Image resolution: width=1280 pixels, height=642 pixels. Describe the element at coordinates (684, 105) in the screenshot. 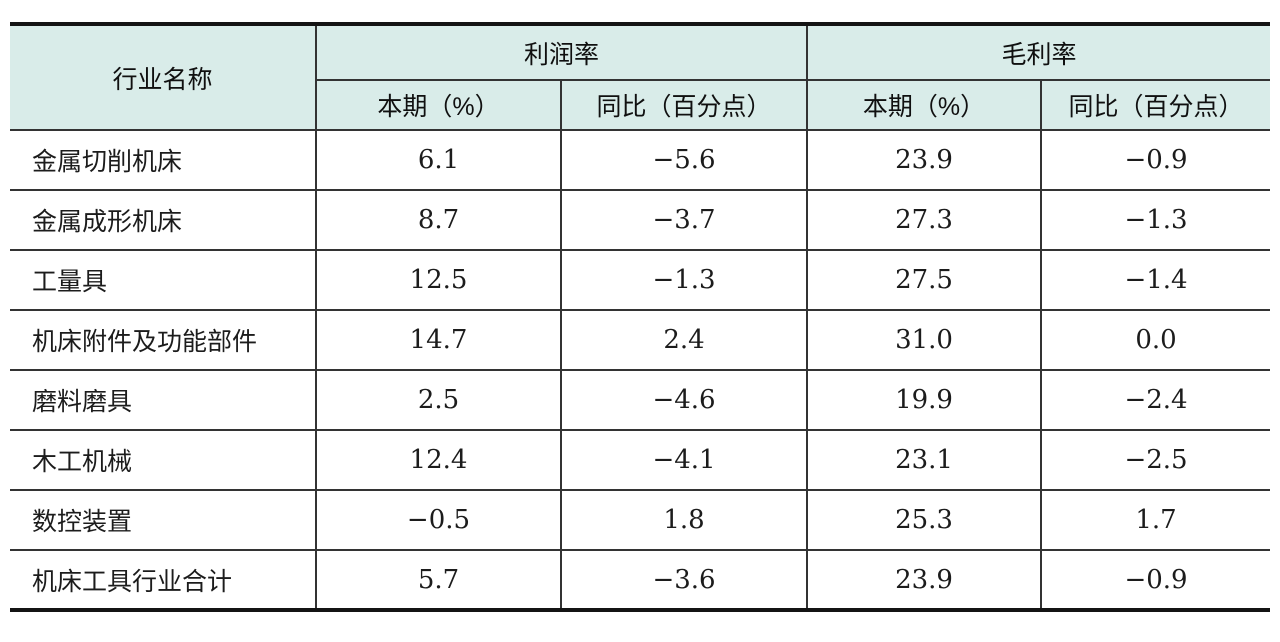

I see `header-profit-yoy: 同比（百分点）` at that location.